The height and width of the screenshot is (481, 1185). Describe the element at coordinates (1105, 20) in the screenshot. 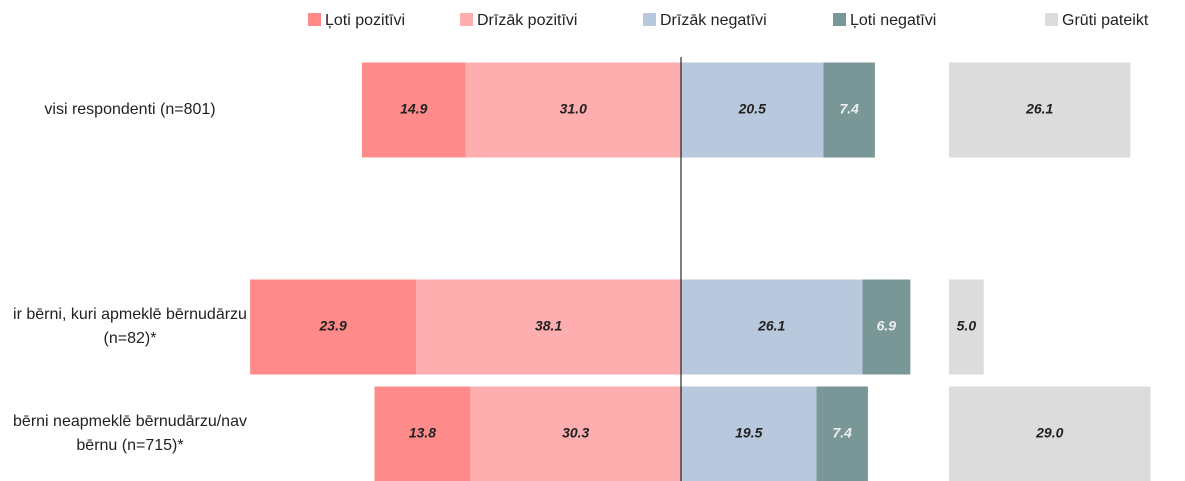

I see `legend-label: Grūti pateikt` at that location.